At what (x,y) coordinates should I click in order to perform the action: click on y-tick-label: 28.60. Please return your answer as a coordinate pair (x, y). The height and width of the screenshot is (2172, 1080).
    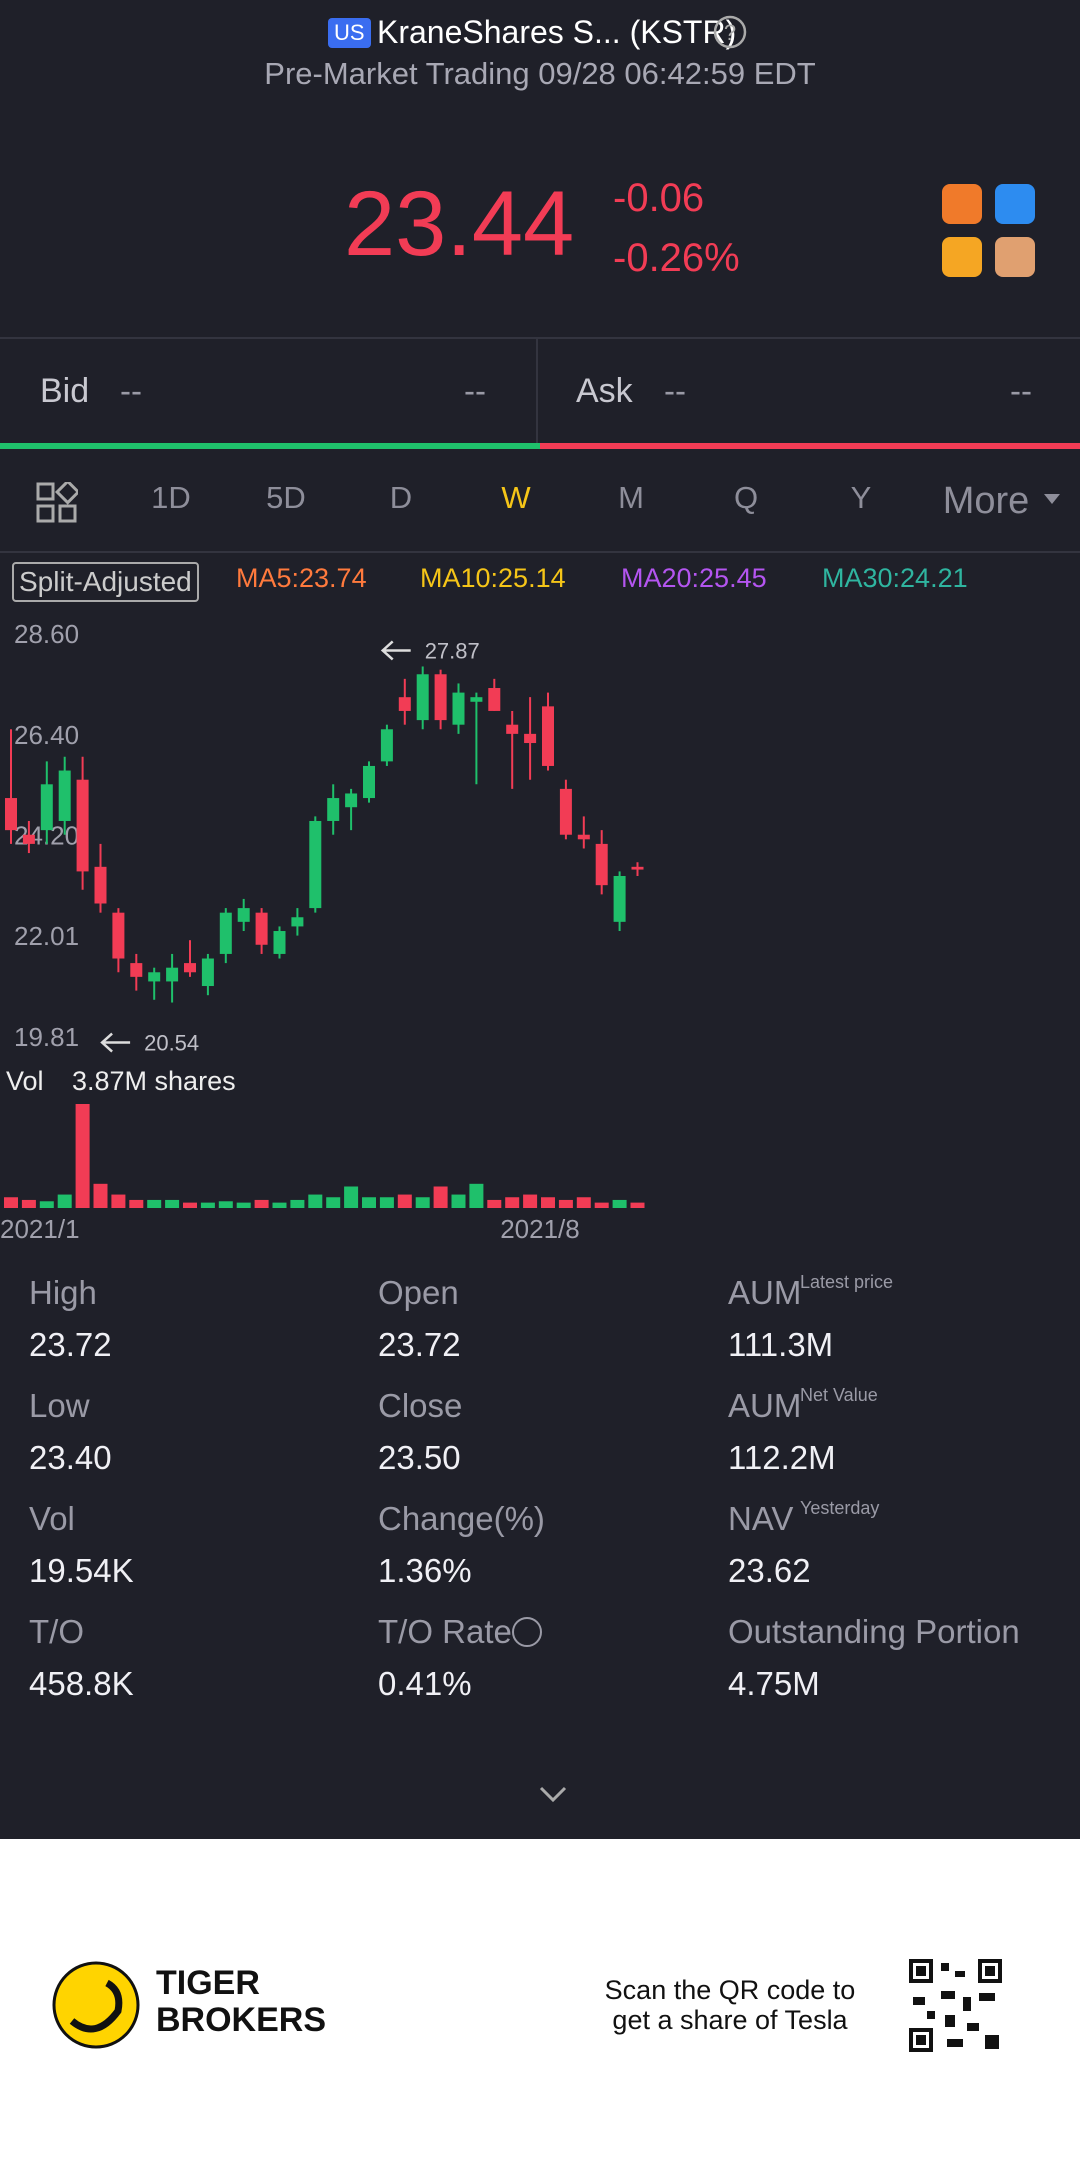
    Looking at the image, I should click on (46, 634).